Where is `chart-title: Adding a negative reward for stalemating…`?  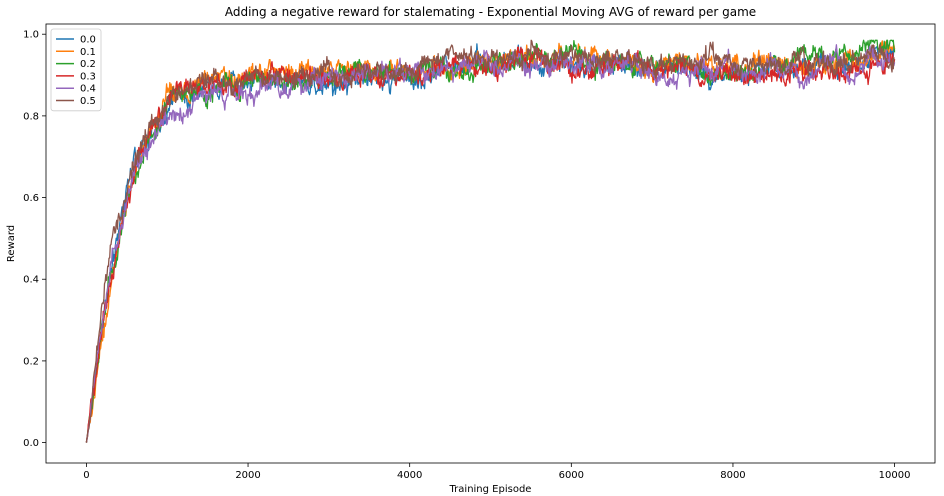 chart-title: Adding a negative reward for stalemating… is located at coordinates (490, 12).